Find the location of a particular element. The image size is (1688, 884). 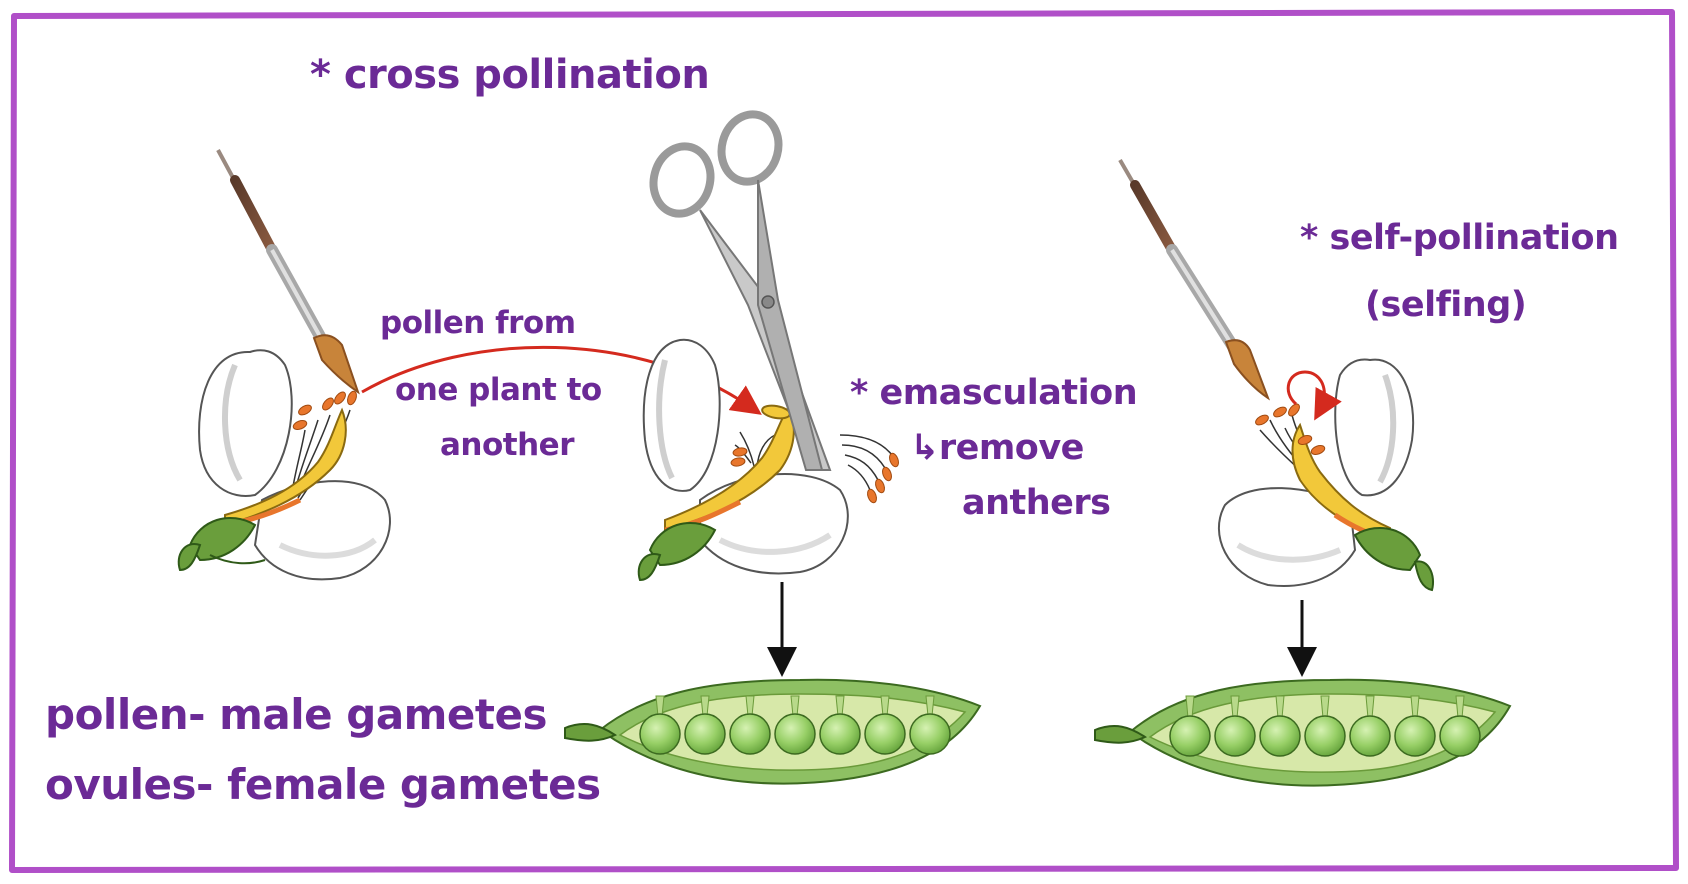

right-flower is located at coordinates (1326, 475).